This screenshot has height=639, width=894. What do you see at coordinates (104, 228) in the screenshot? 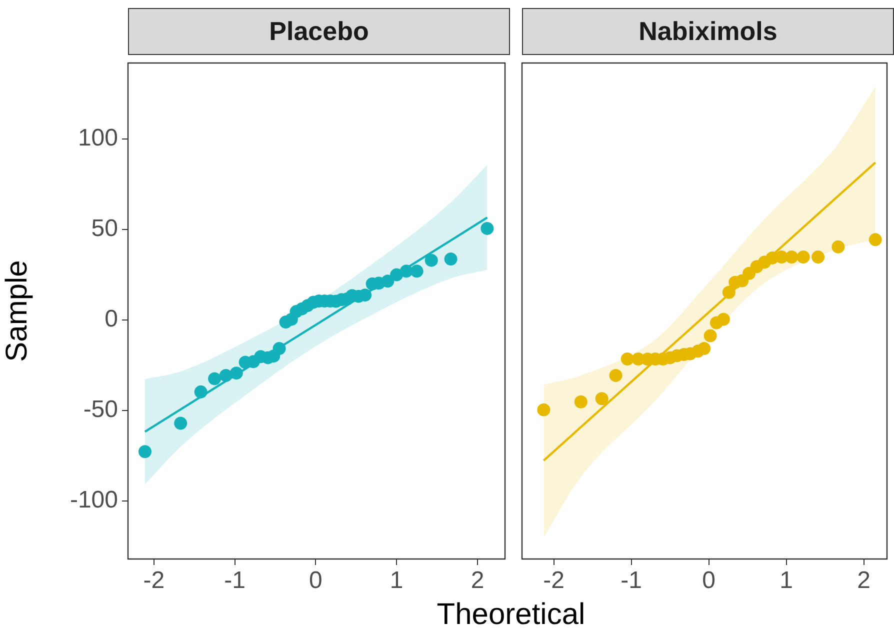
I see `y-tick-label: 50` at bounding box center [104, 228].